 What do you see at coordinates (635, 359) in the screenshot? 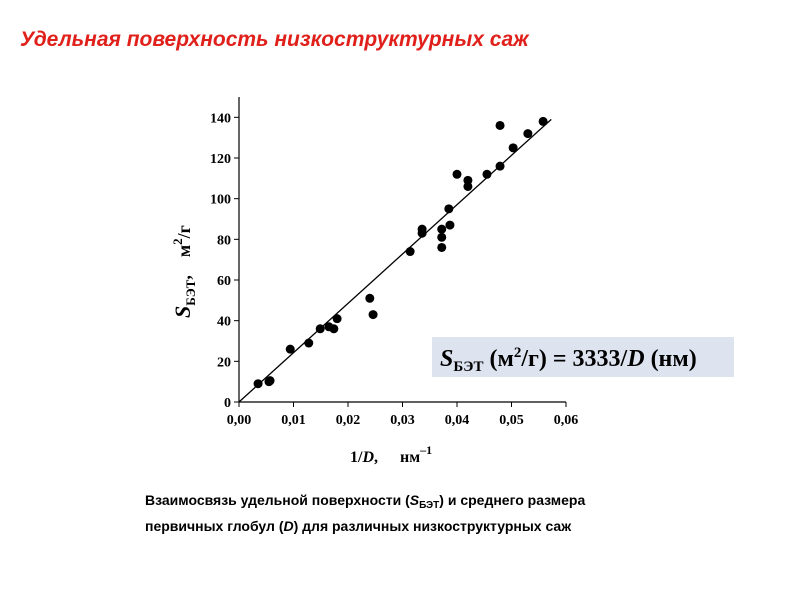
I see `formula-part: D` at bounding box center [635, 359].